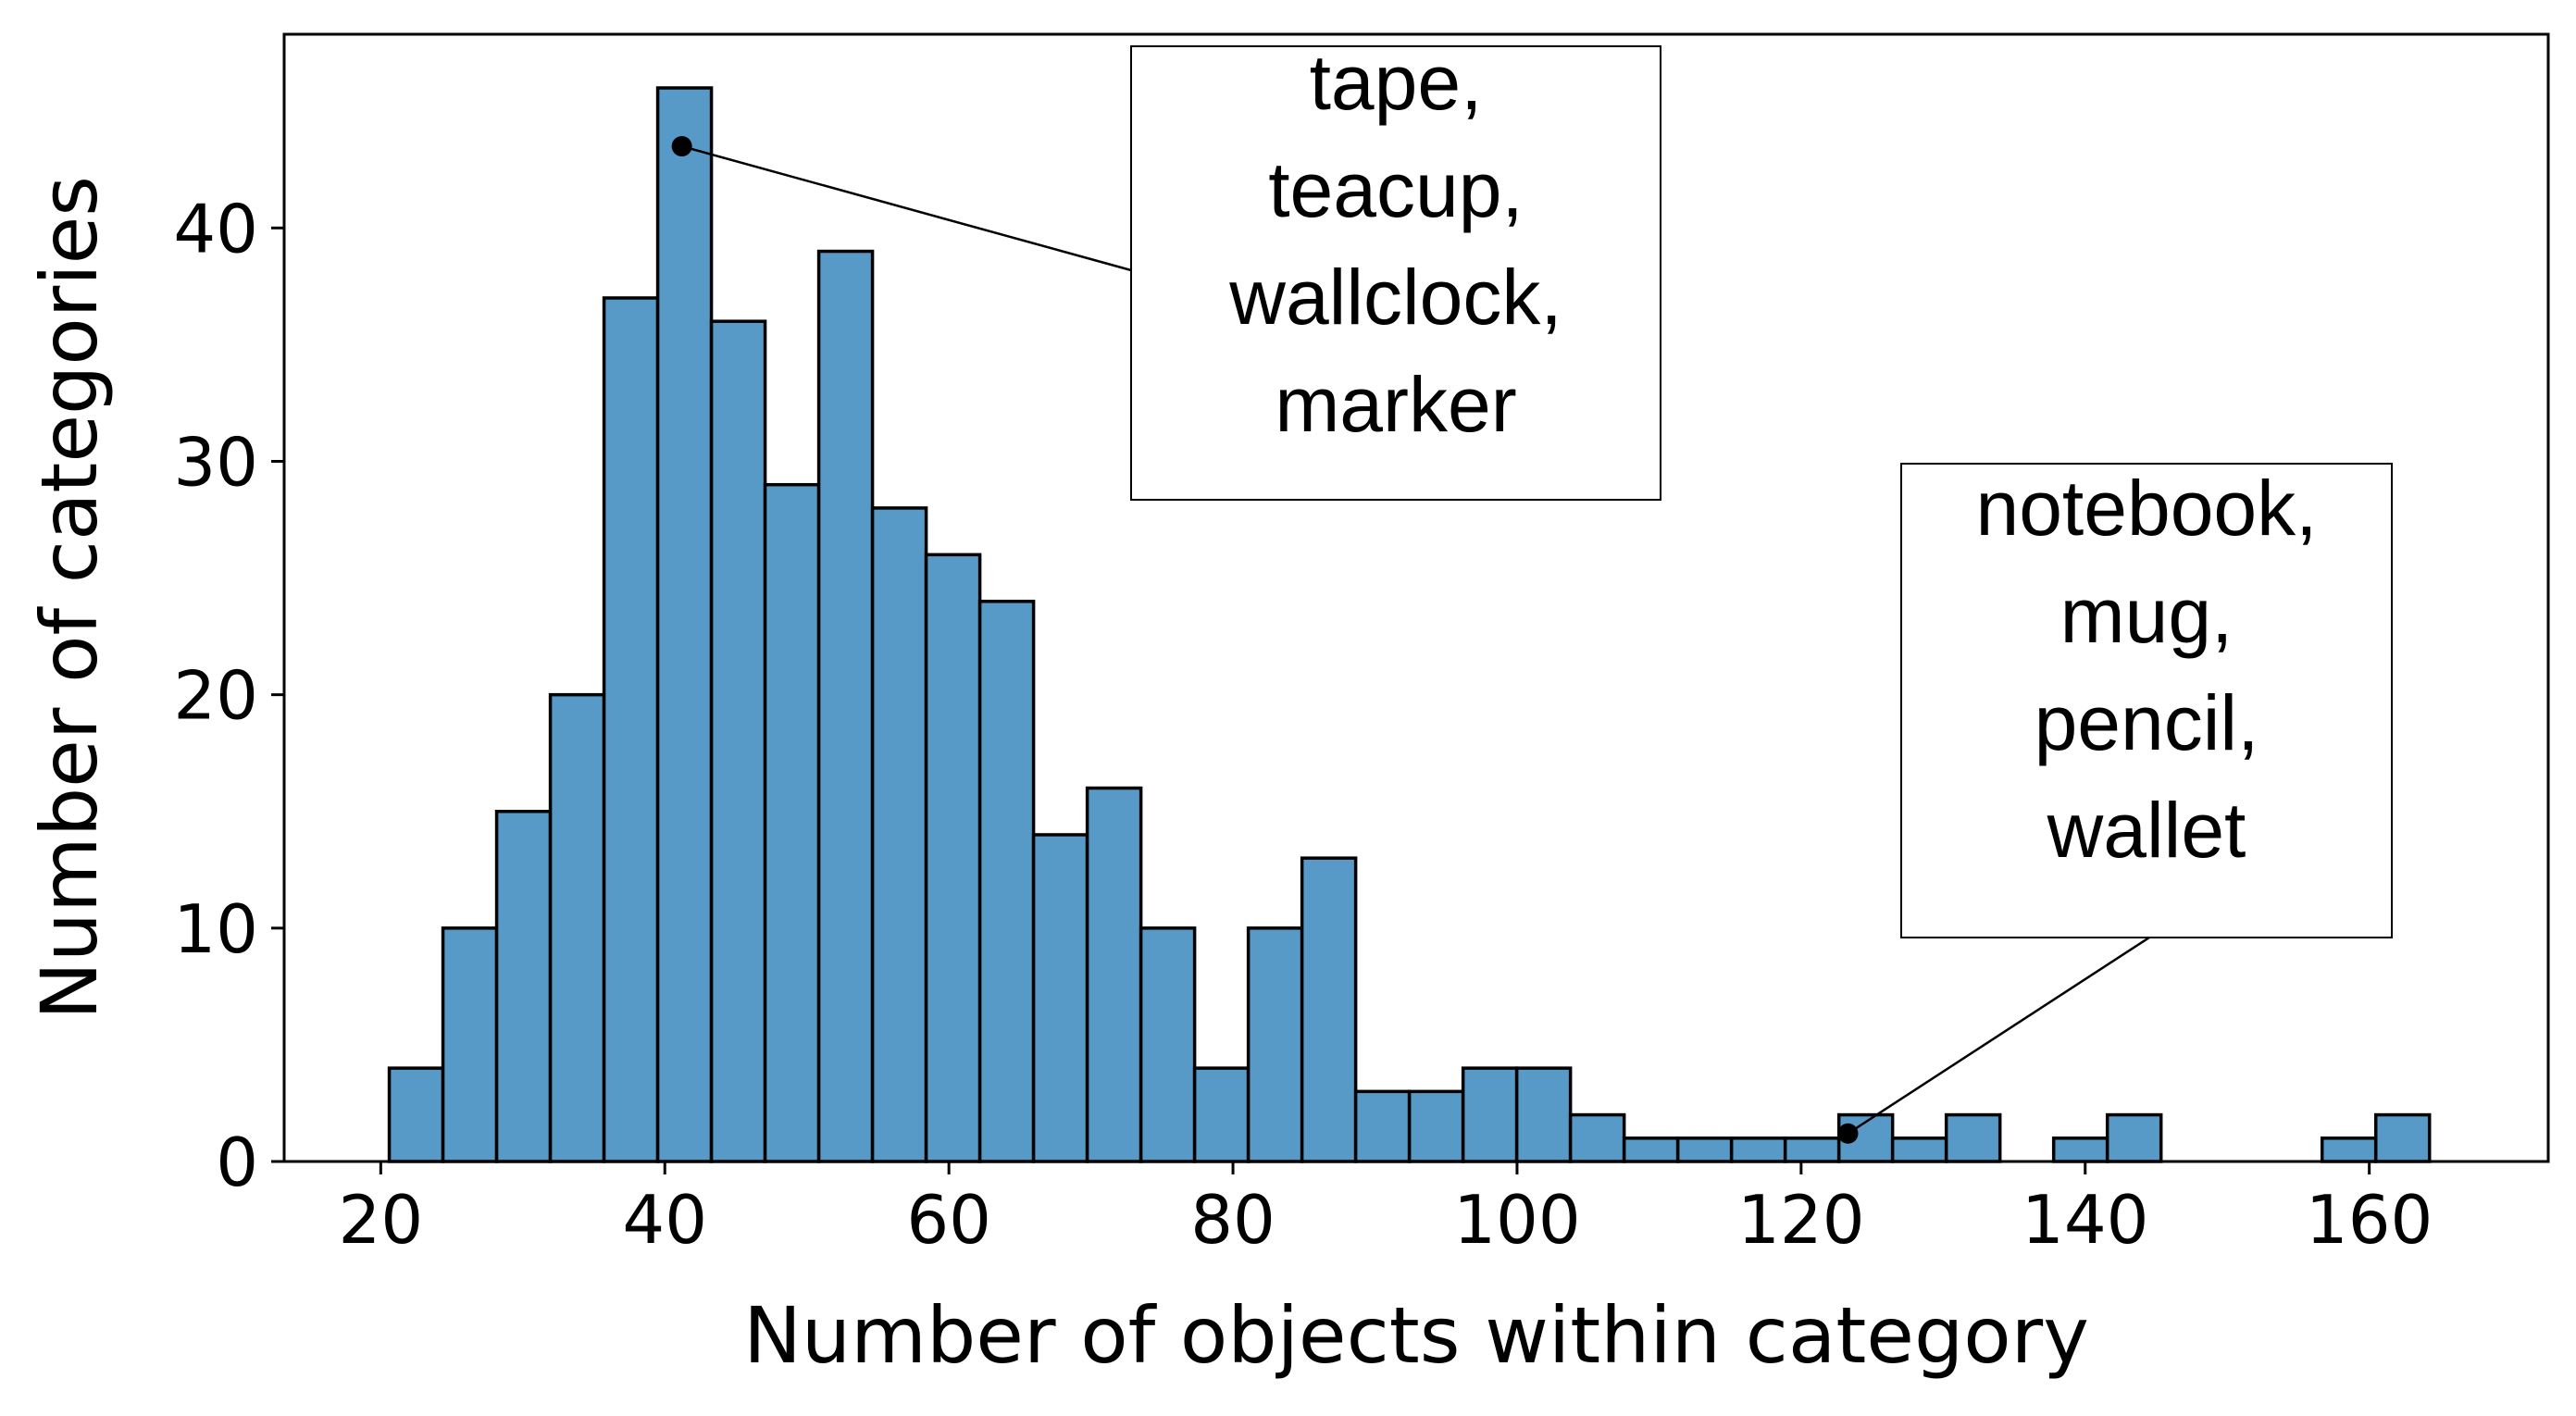 This screenshot has height=1416, width=2576. Describe the element at coordinates (237, 1163) in the screenshot. I see `y-tick-label: 0` at that location.